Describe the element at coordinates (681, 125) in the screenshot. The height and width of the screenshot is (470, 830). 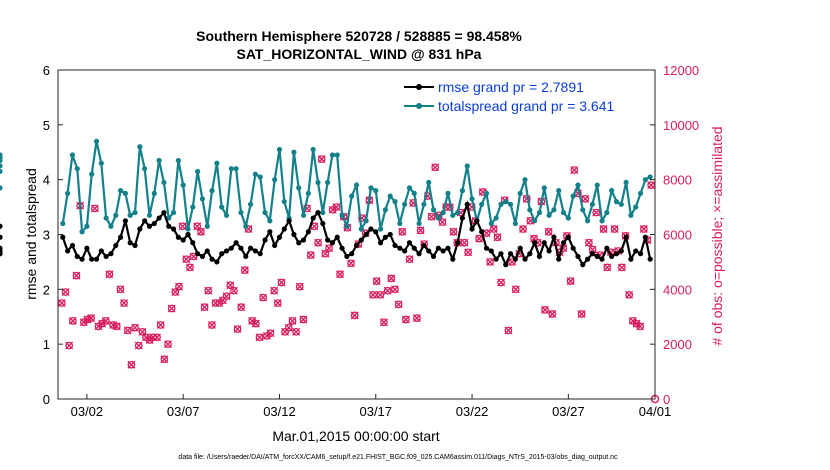
I see `y-right-tick-label: 10000` at that location.